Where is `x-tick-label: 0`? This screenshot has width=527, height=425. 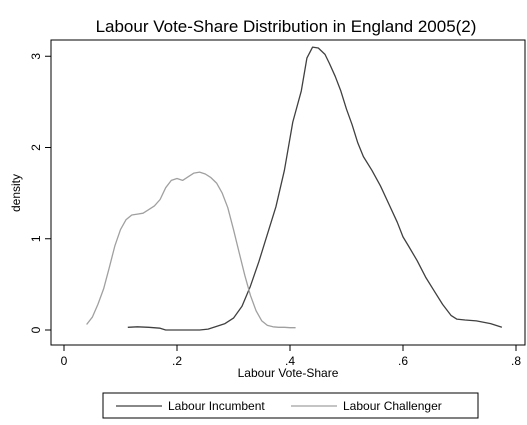 x-tick-label: 0 is located at coordinates (64, 361).